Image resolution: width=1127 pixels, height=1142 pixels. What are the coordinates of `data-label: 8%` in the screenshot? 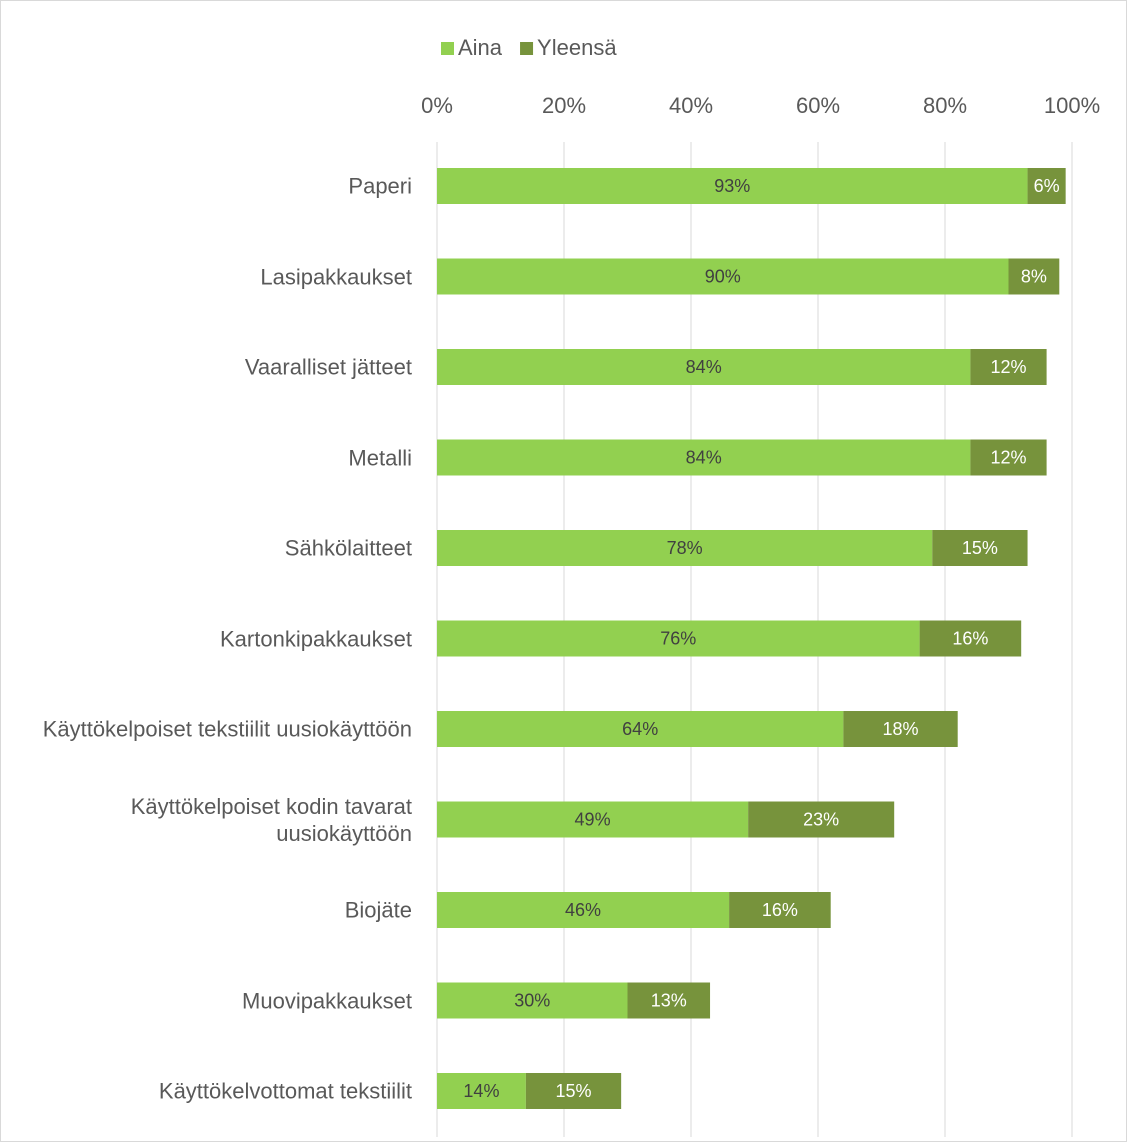 It's located at (1034, 276).